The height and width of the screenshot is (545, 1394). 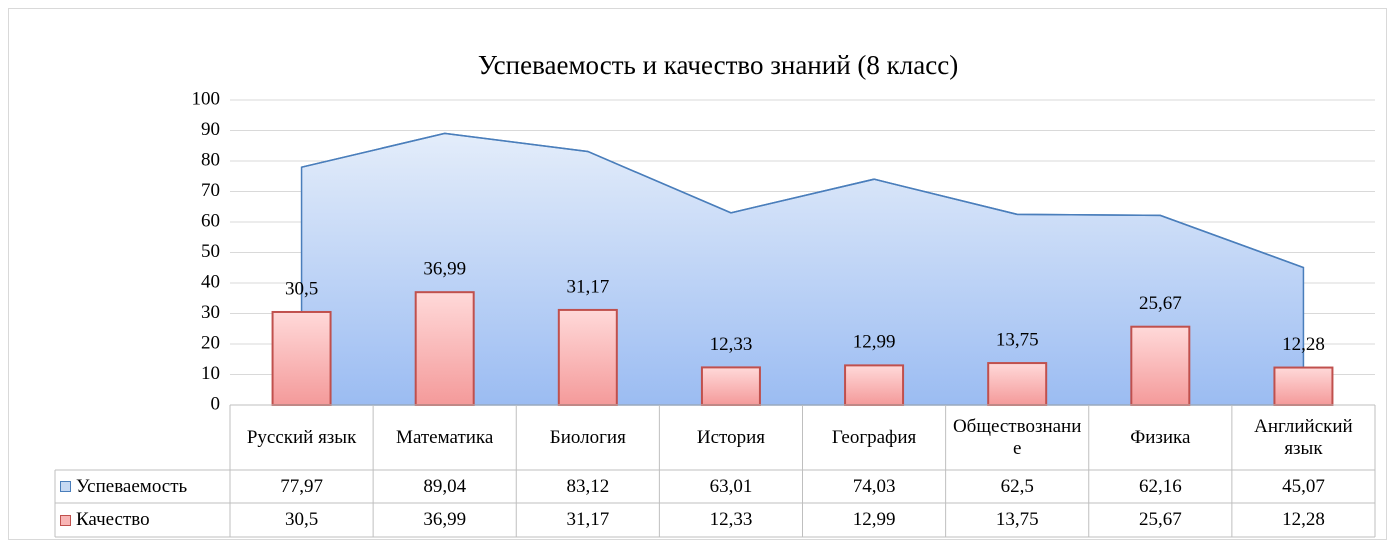 I want to click on y-tick-label: 10, so click(x=210, y=373).